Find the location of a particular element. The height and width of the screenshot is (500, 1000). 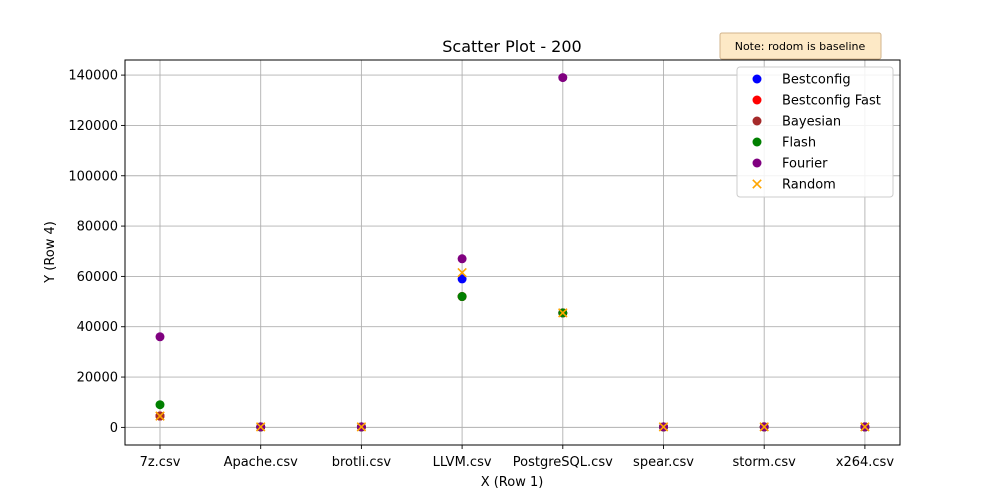

x-axis-label: X (Row 1) is located at coordinates (512, 482).